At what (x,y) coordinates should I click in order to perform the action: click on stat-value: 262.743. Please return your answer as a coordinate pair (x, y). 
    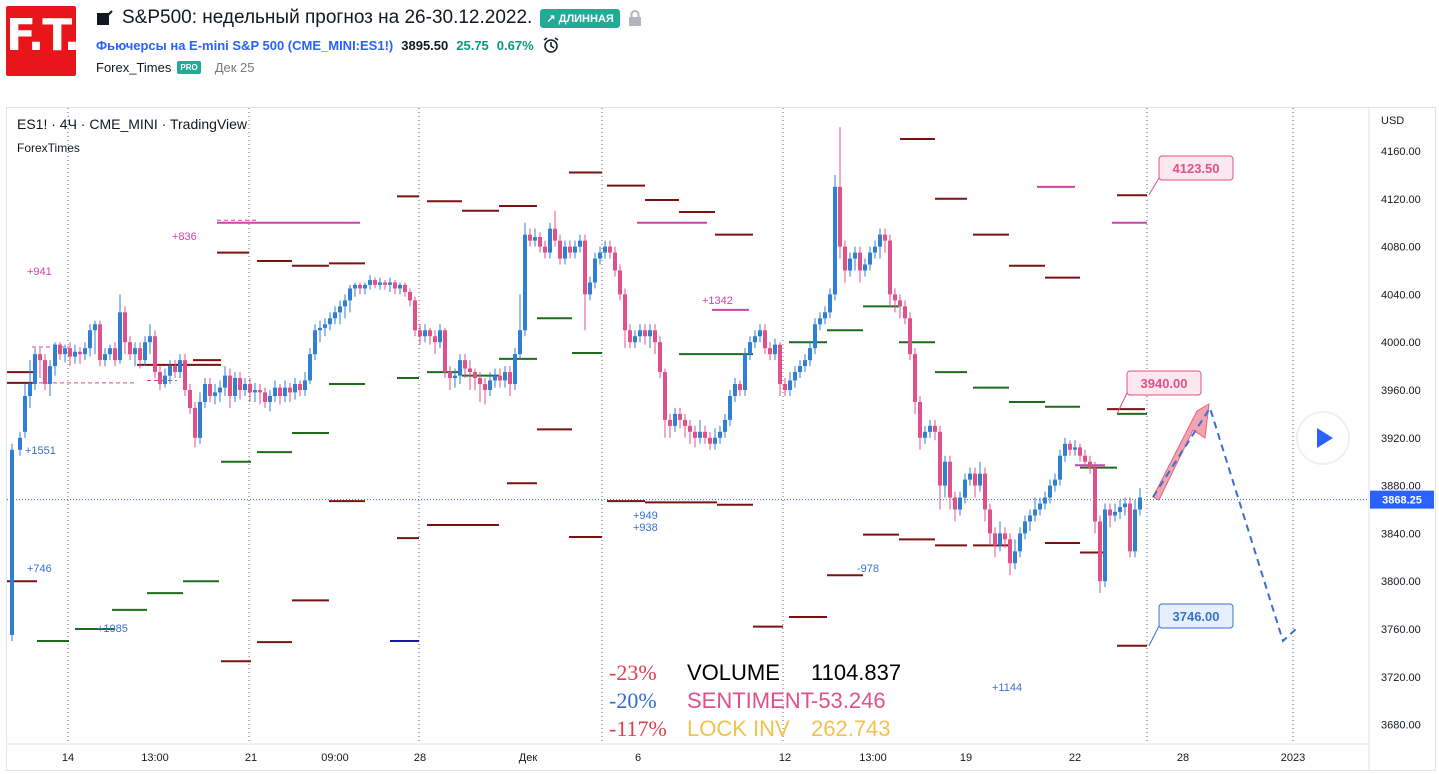
    Looking at the image, I should click on (851, 728).